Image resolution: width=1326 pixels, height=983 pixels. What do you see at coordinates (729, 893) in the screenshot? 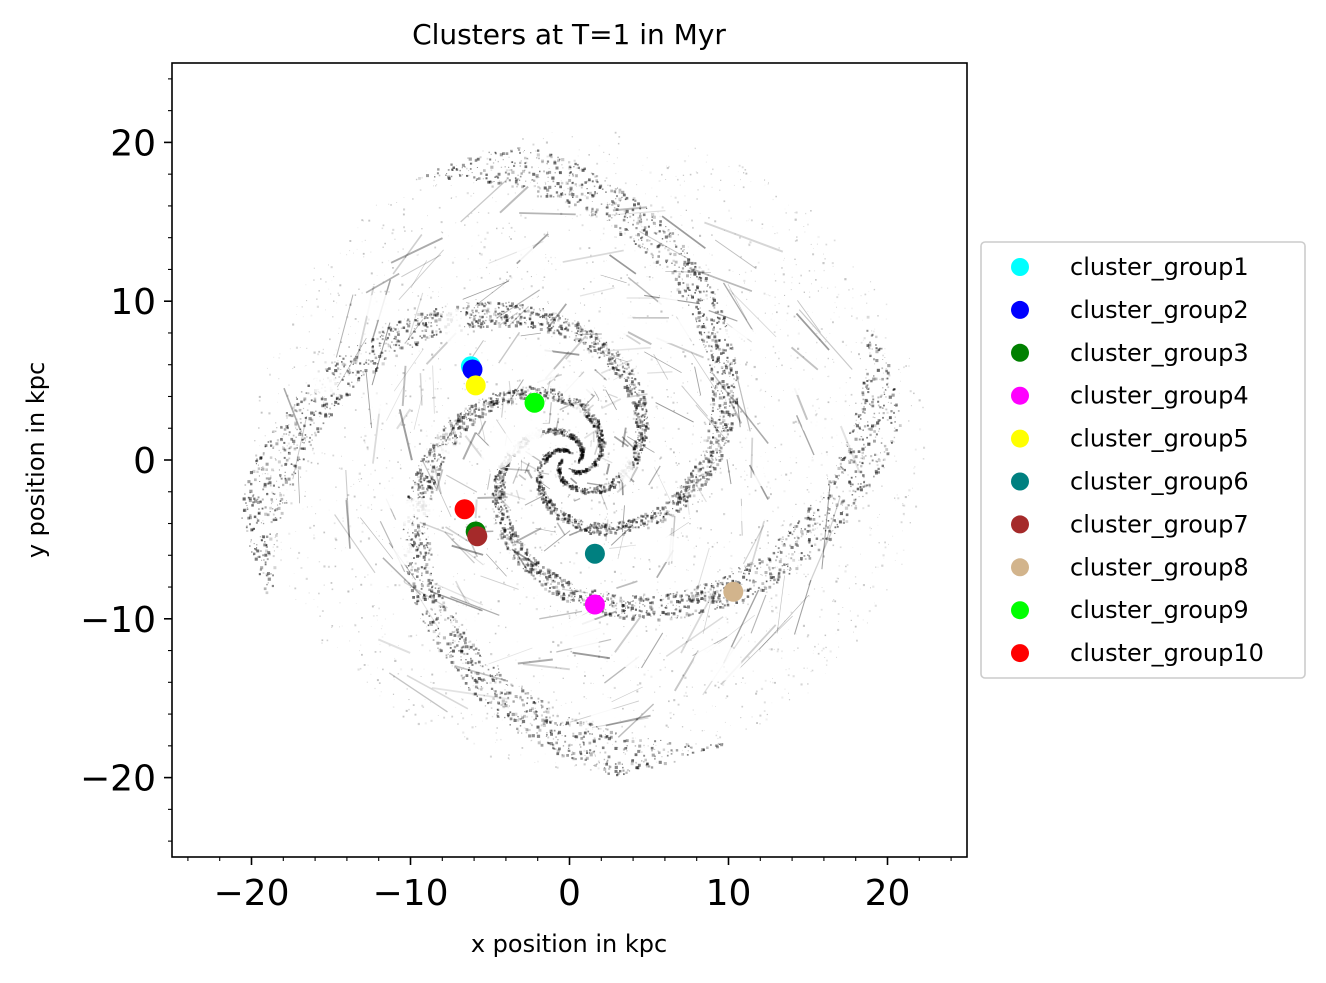
I see `x-tick-label: 10` at bounding box center [729, 893].